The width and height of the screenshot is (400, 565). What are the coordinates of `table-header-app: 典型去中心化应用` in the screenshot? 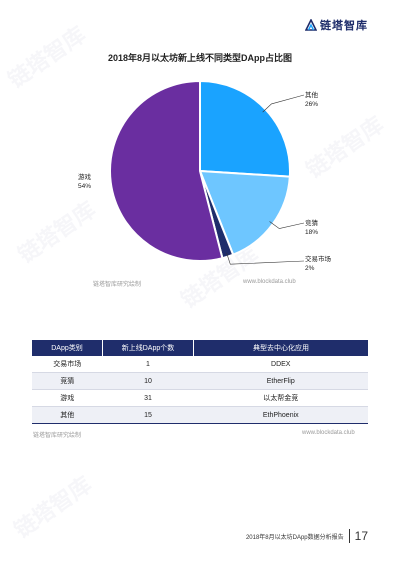 It's located at (280, 348).